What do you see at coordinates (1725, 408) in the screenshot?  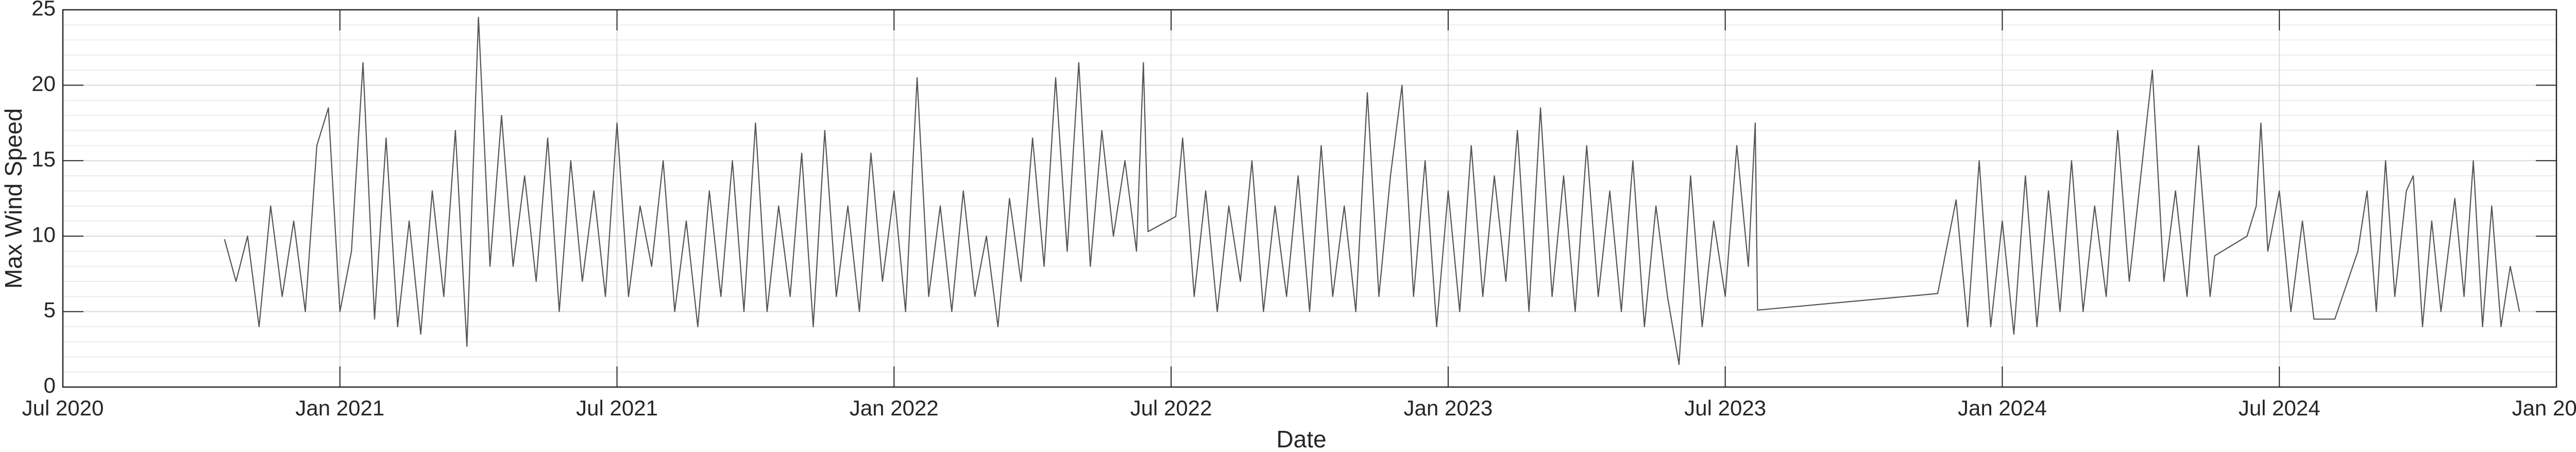 I see `x-tick-label: Jul 2023` at bounding box center [1725, 408].